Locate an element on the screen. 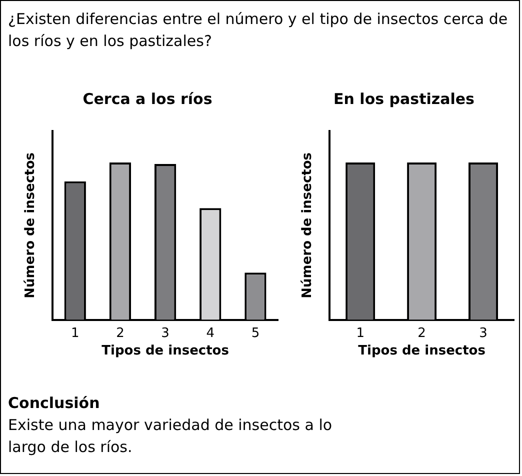 The width and height of the screenshot is (522, 476). chart-title: En los pastizales is located at coordinates (404, 99).